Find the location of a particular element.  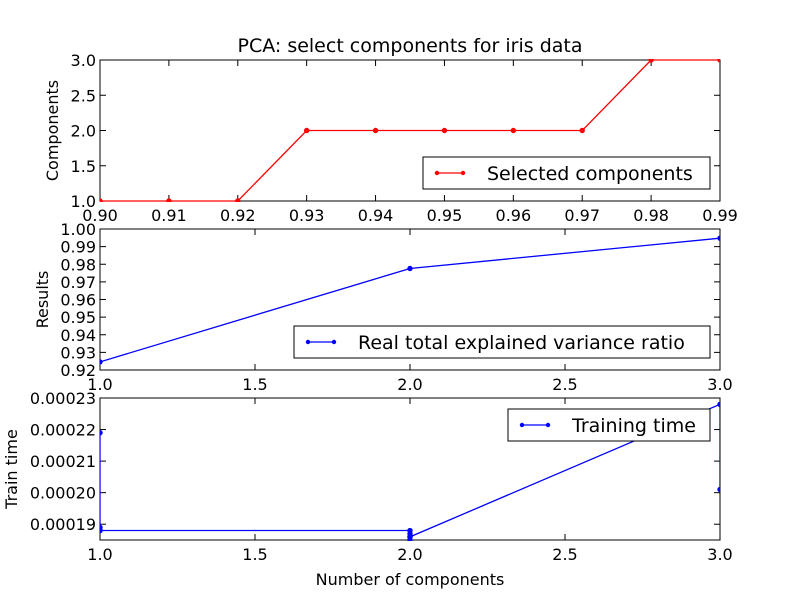

x-tick-label: 0.92 is located at coordinates (238, 215).